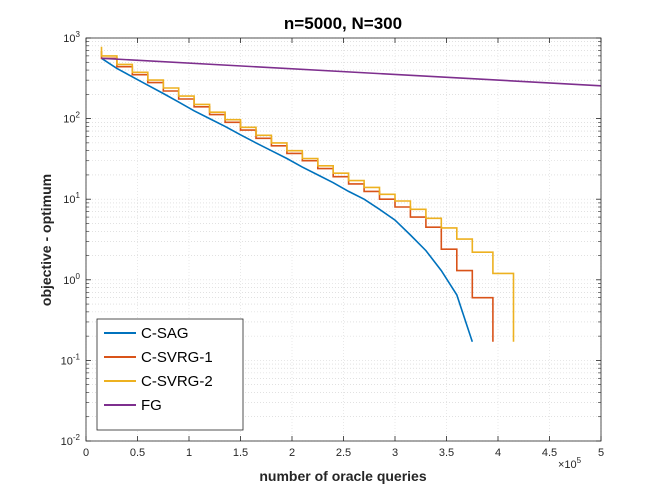  What do you see at coordinates (137, 453) in the screenshot?
I see `x-tick-label: 0.5` at bounding box center [137, 453].